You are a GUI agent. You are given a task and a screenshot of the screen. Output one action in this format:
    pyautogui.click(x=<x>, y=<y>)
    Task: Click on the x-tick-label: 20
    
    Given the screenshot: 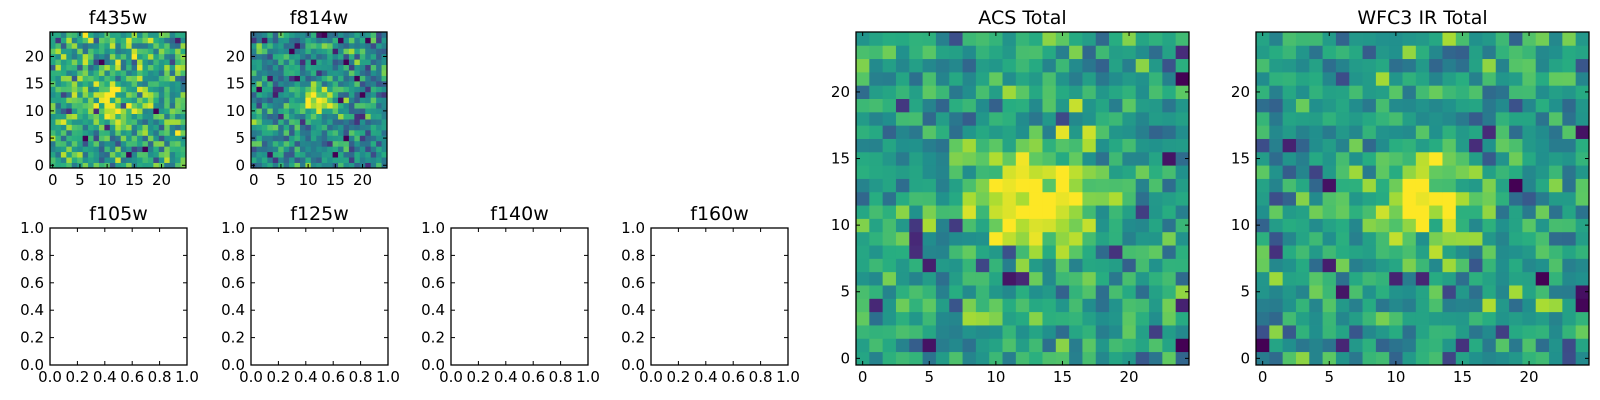 What is the action you would take?
    pyautogui.click(x=1129, y=377)
    